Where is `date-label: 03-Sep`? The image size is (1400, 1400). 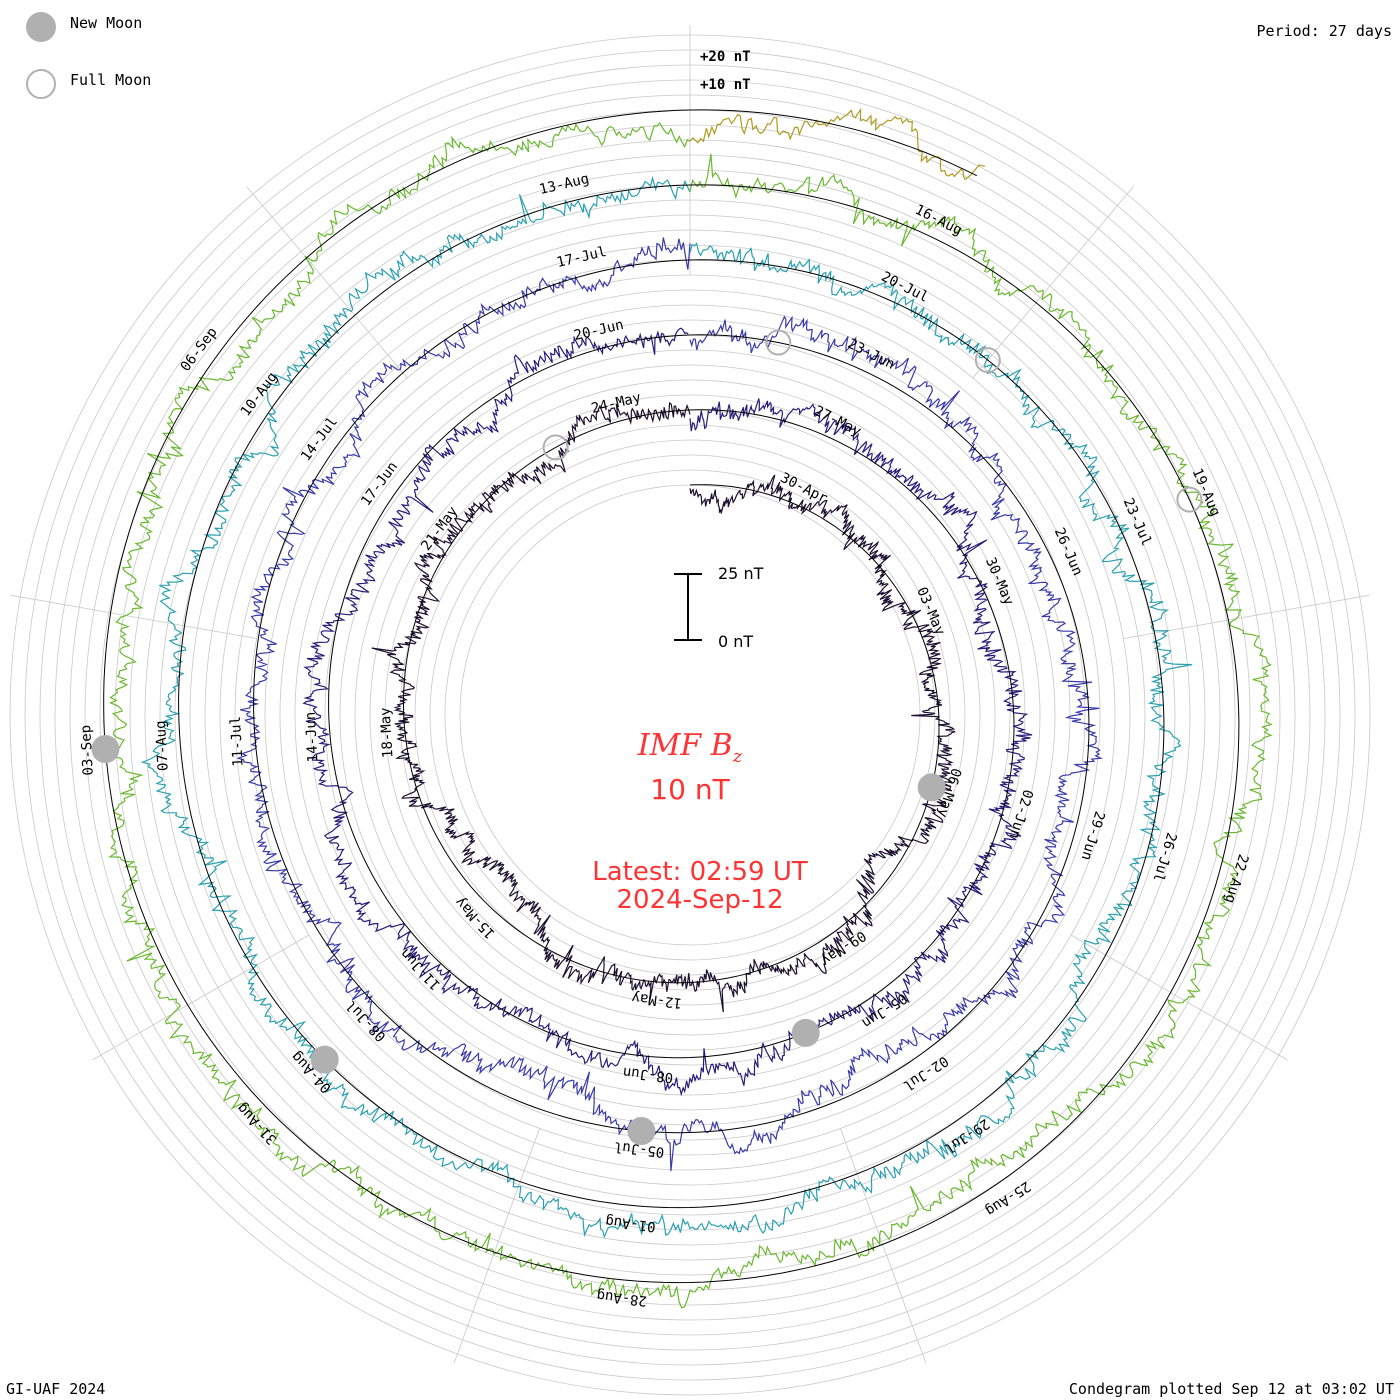
date-label: 03-Sep is located at coordinates (87, 749).